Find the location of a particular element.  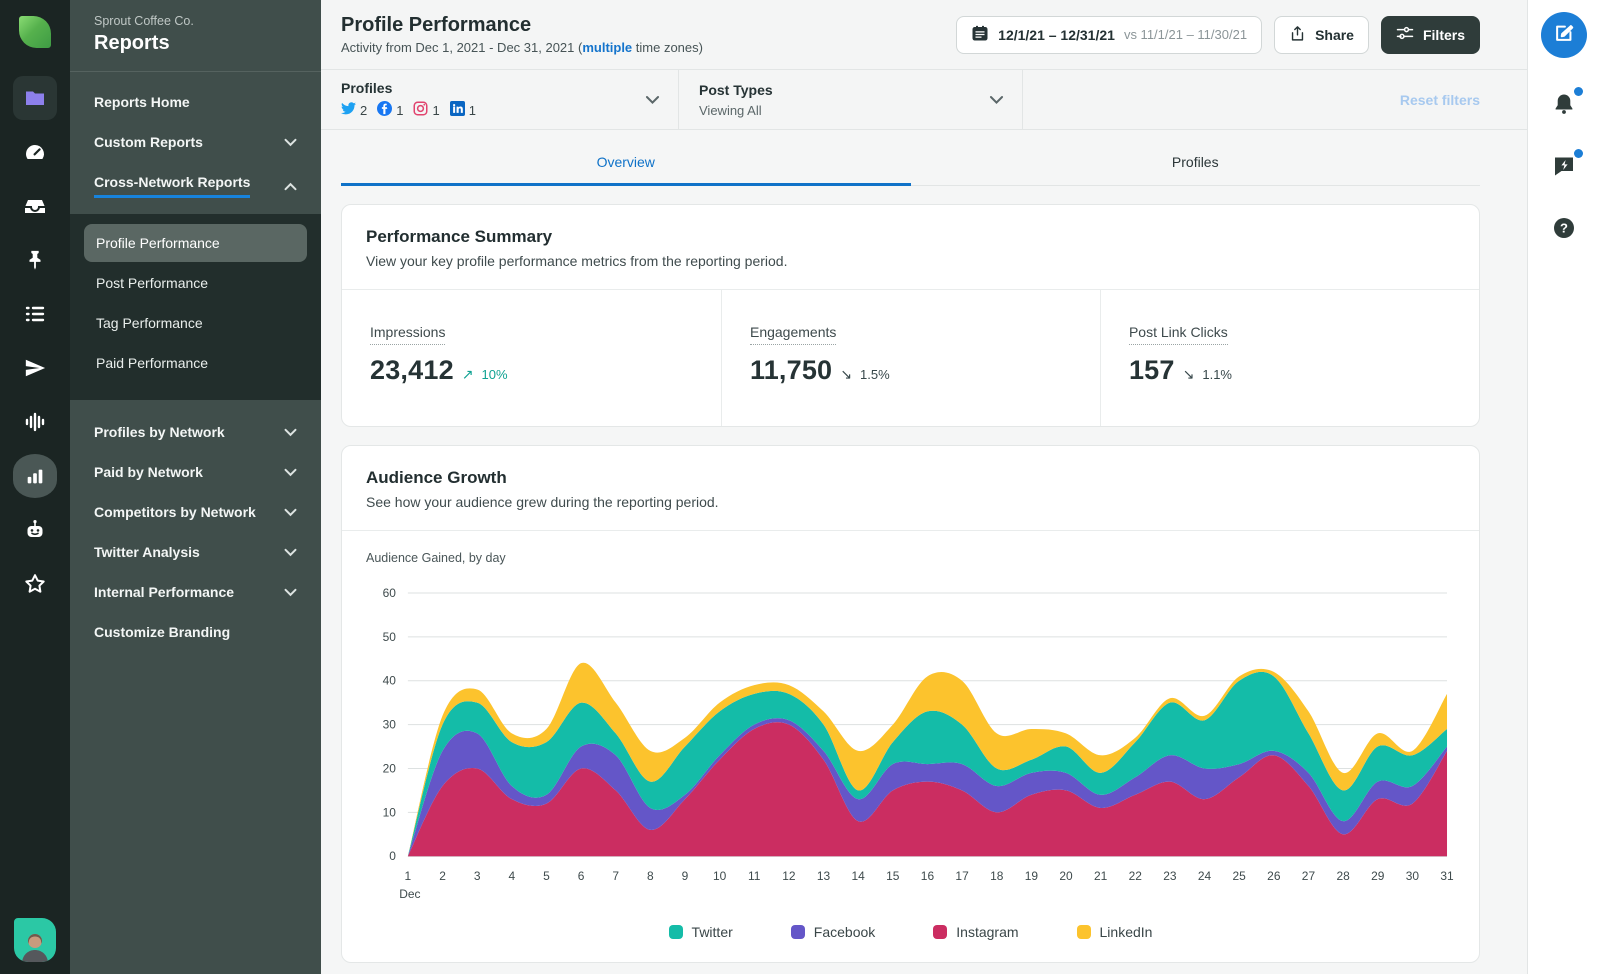

help-button: ? is located at coordinates (1564, 230).